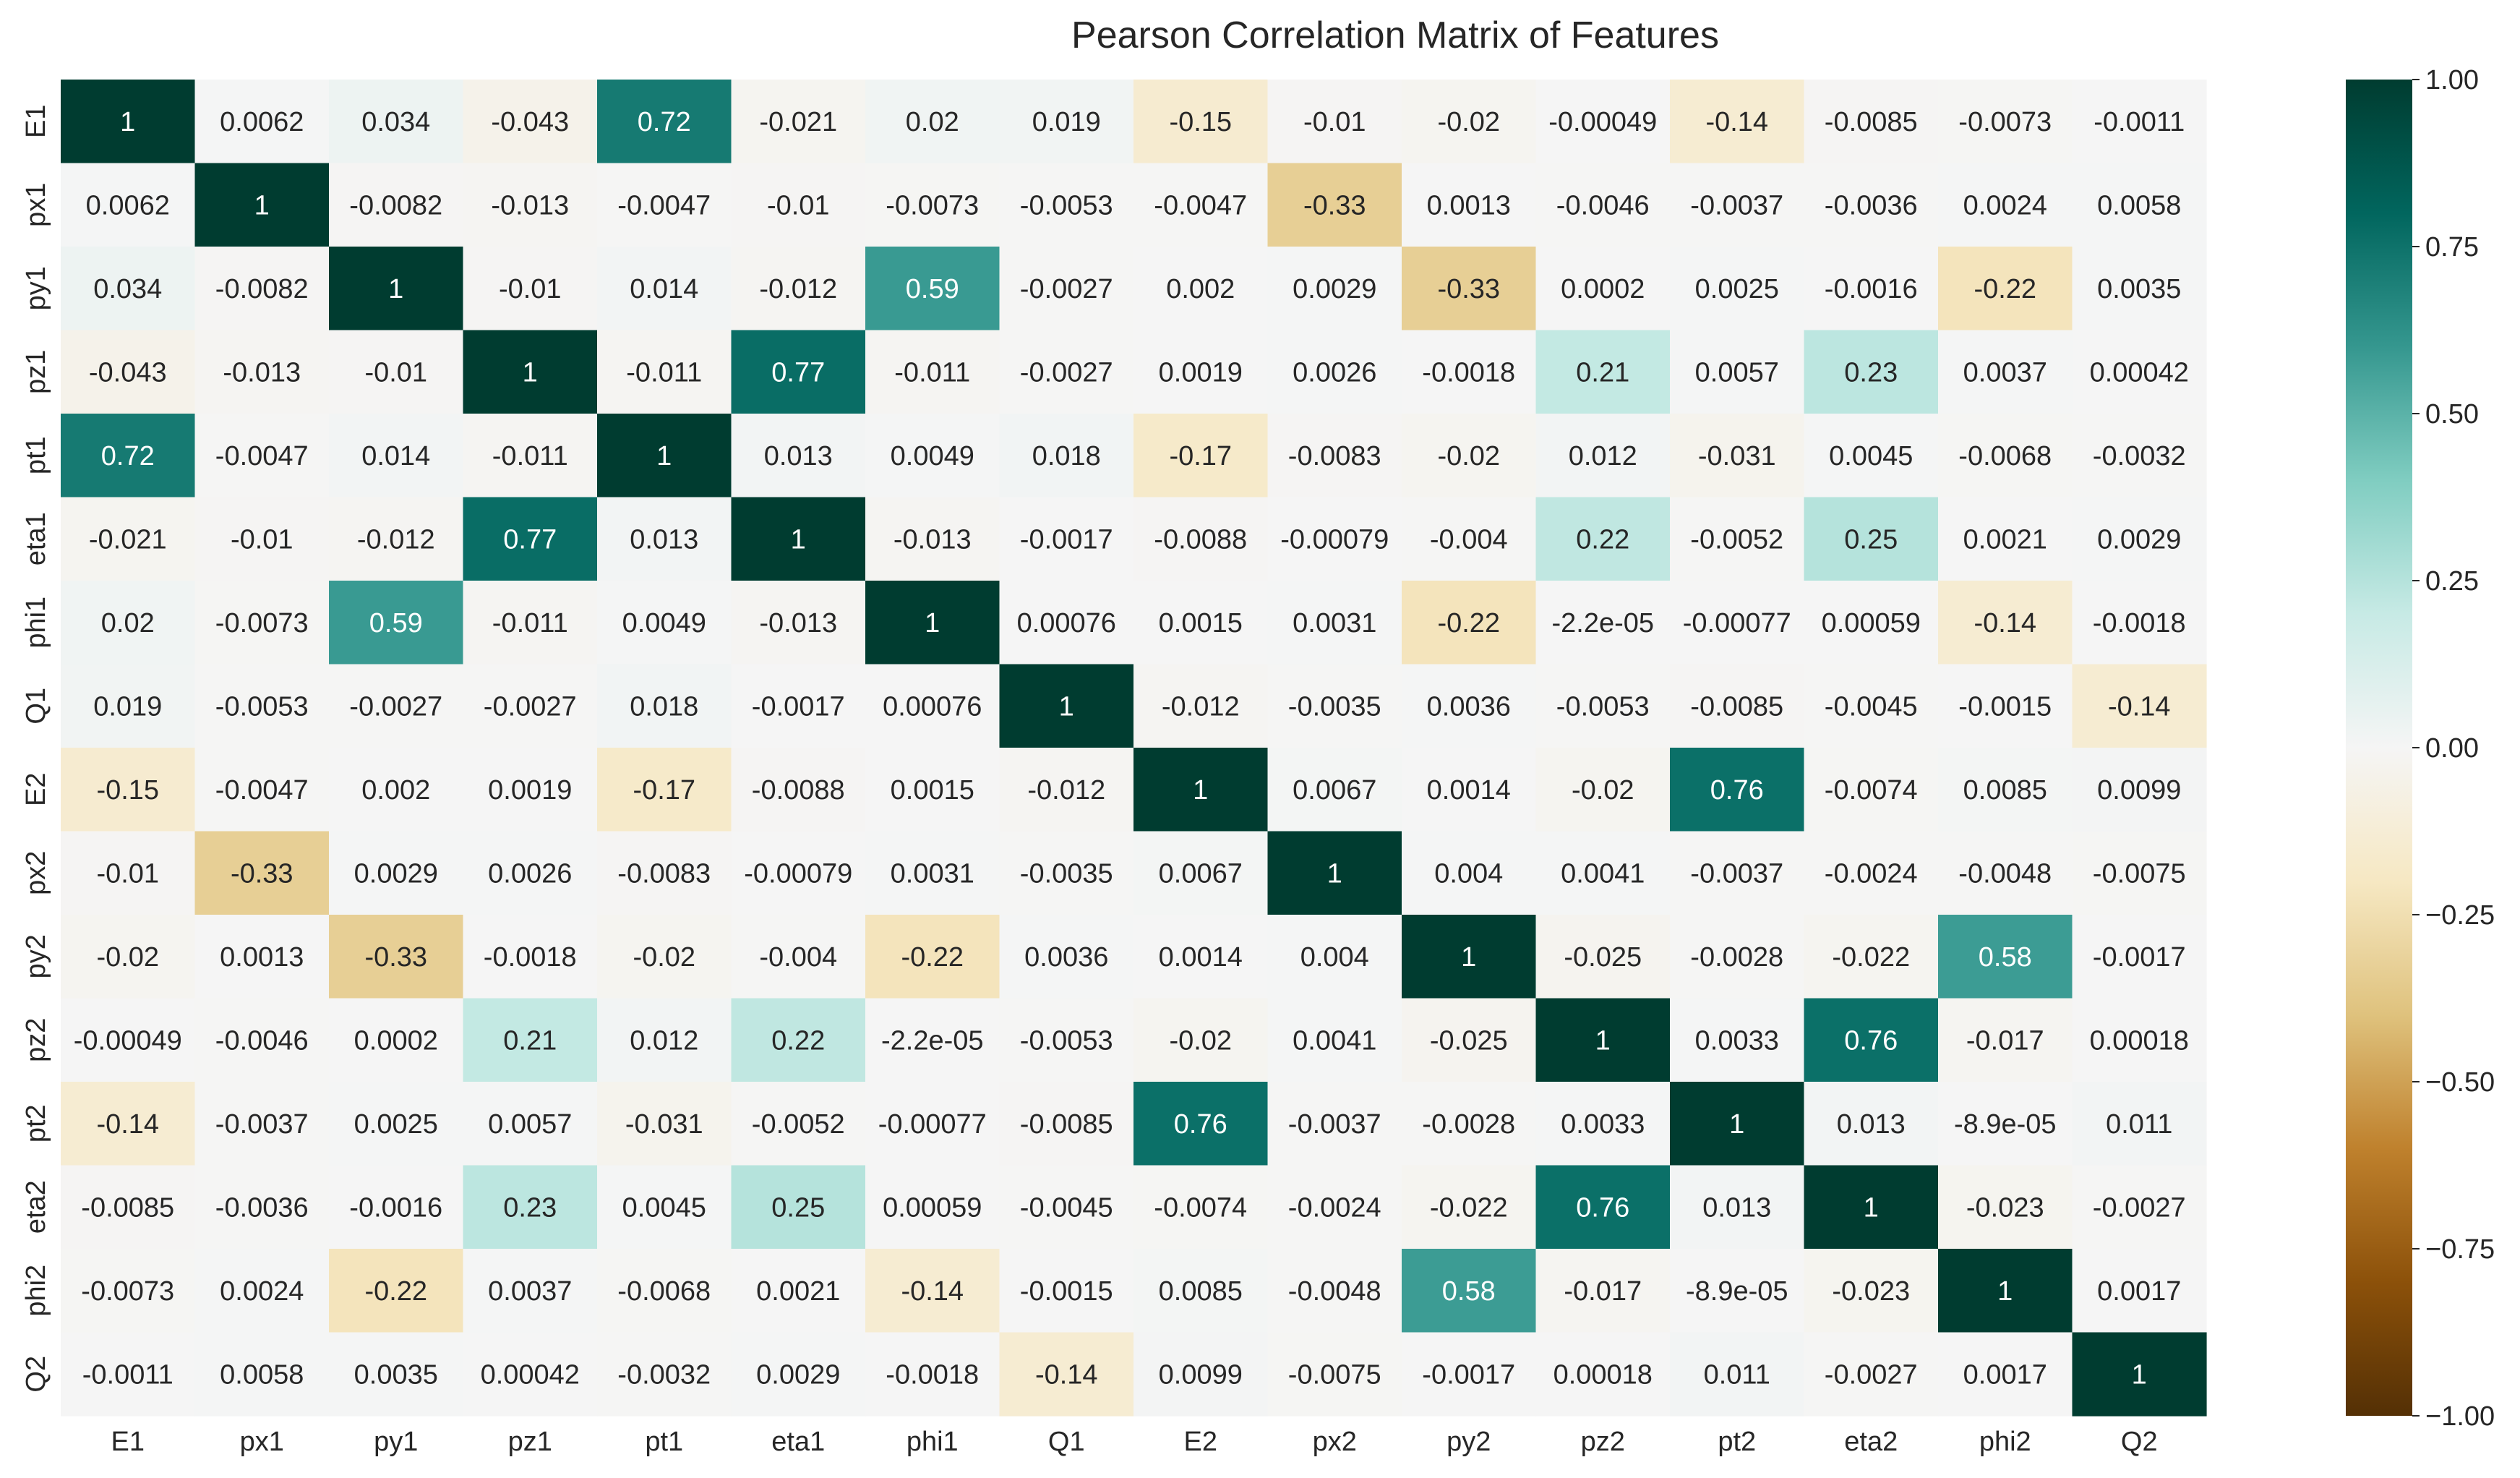 This screenshot has width=2520, height=1478. I want to click on colorbar-tick-label: 1.00, so click(2452, 80).